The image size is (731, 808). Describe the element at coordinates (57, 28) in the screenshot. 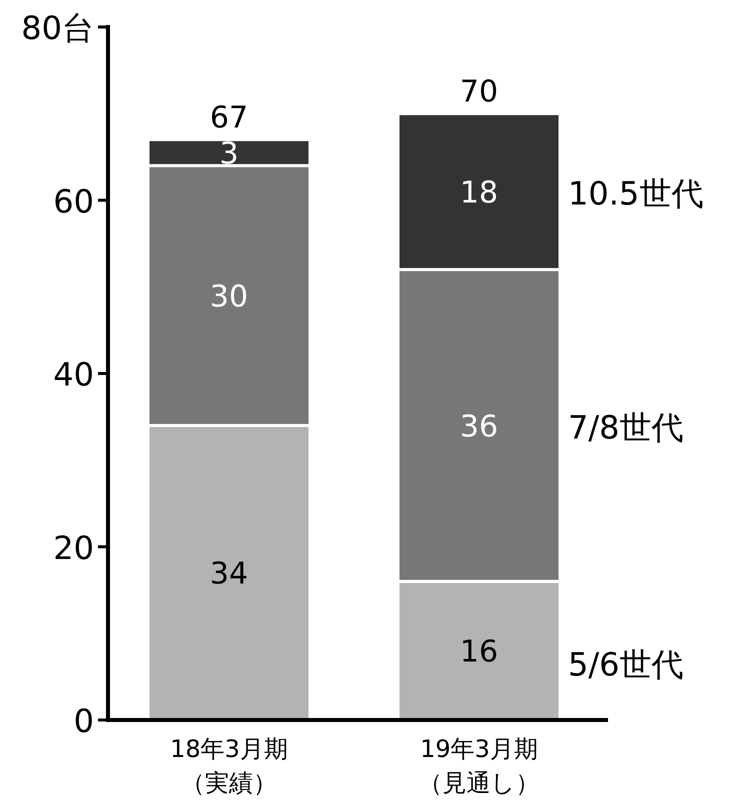

I see `y-tick-label: 80台` at that location.